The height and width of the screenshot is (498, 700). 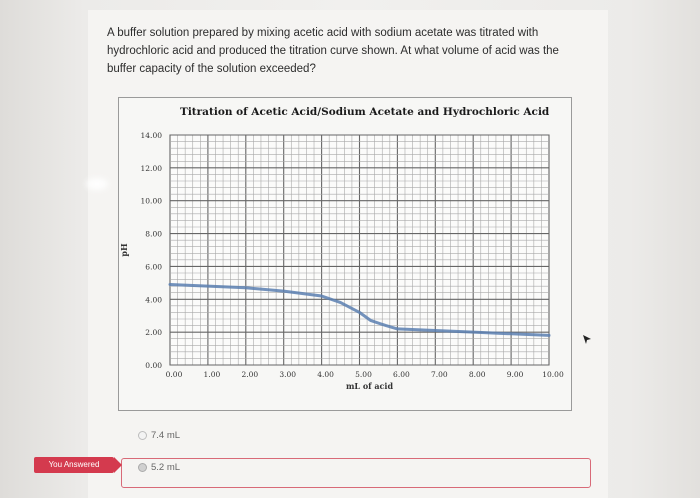 I want to click on y-tick-label: 4.00, so click(x=153, y=299).